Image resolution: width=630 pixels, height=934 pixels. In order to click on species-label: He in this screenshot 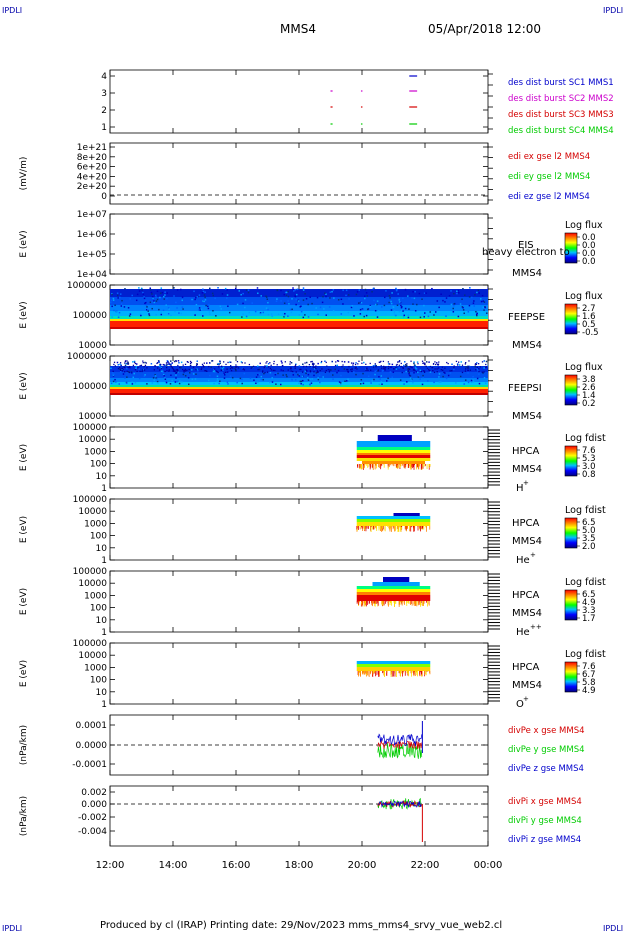, I will do `click(523, 632)`.